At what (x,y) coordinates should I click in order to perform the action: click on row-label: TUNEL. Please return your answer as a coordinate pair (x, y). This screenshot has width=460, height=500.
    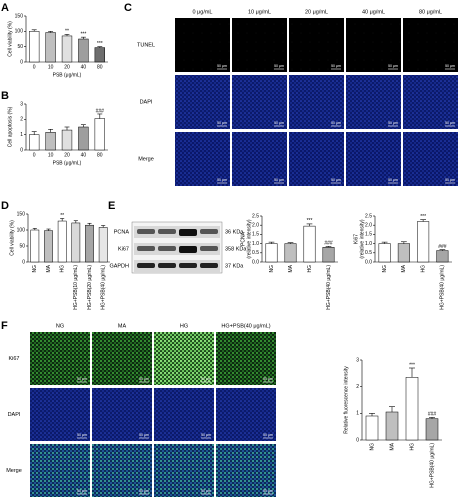
    Looking at the image, I should click on (146, 45).